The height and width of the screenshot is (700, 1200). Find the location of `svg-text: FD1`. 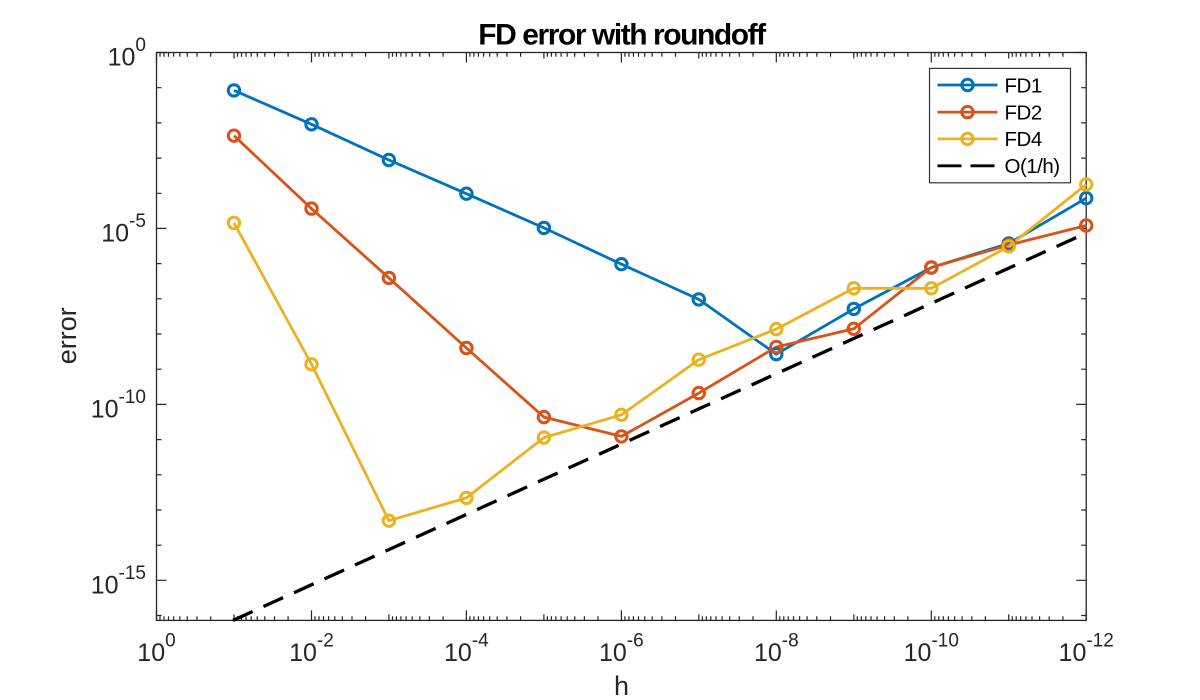

svg-text: FD1 is located at coordinates (1023, 85).